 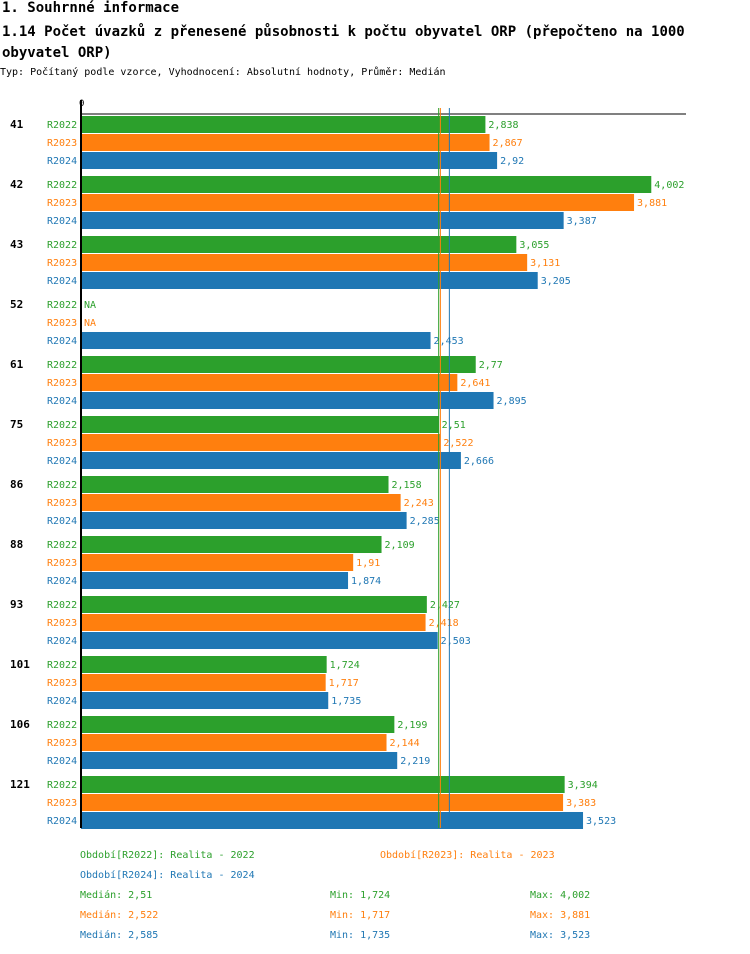 I want to click on value-label-r2023-101: 1,717, so click(x=344, y=683).